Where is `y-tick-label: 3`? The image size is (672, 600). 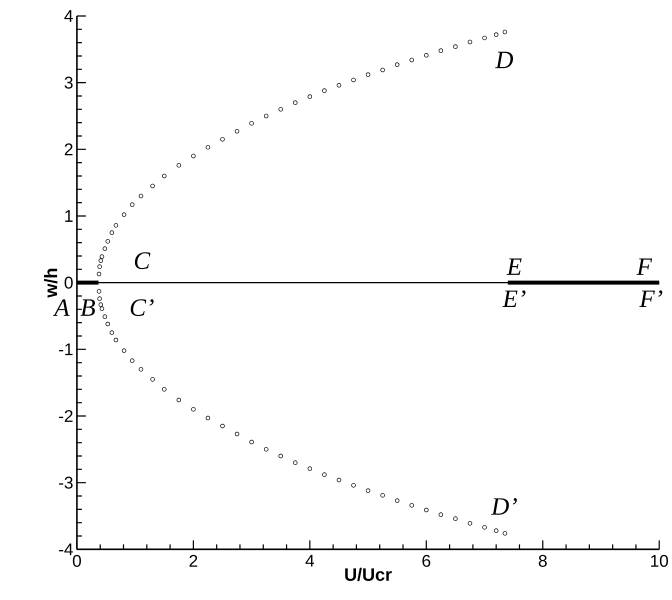 y-tick-label: 3 is located at coordinates (68, 82).